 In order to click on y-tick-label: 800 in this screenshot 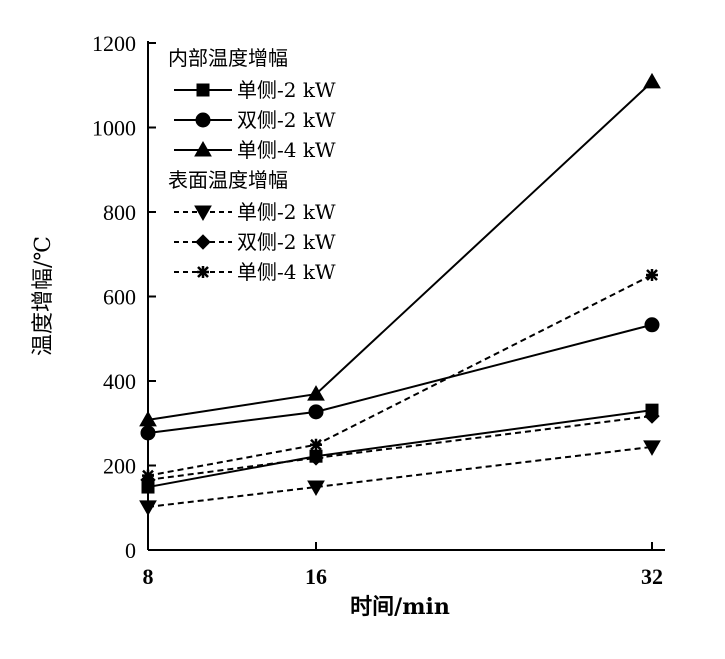, I will do `click(119, 212)`.